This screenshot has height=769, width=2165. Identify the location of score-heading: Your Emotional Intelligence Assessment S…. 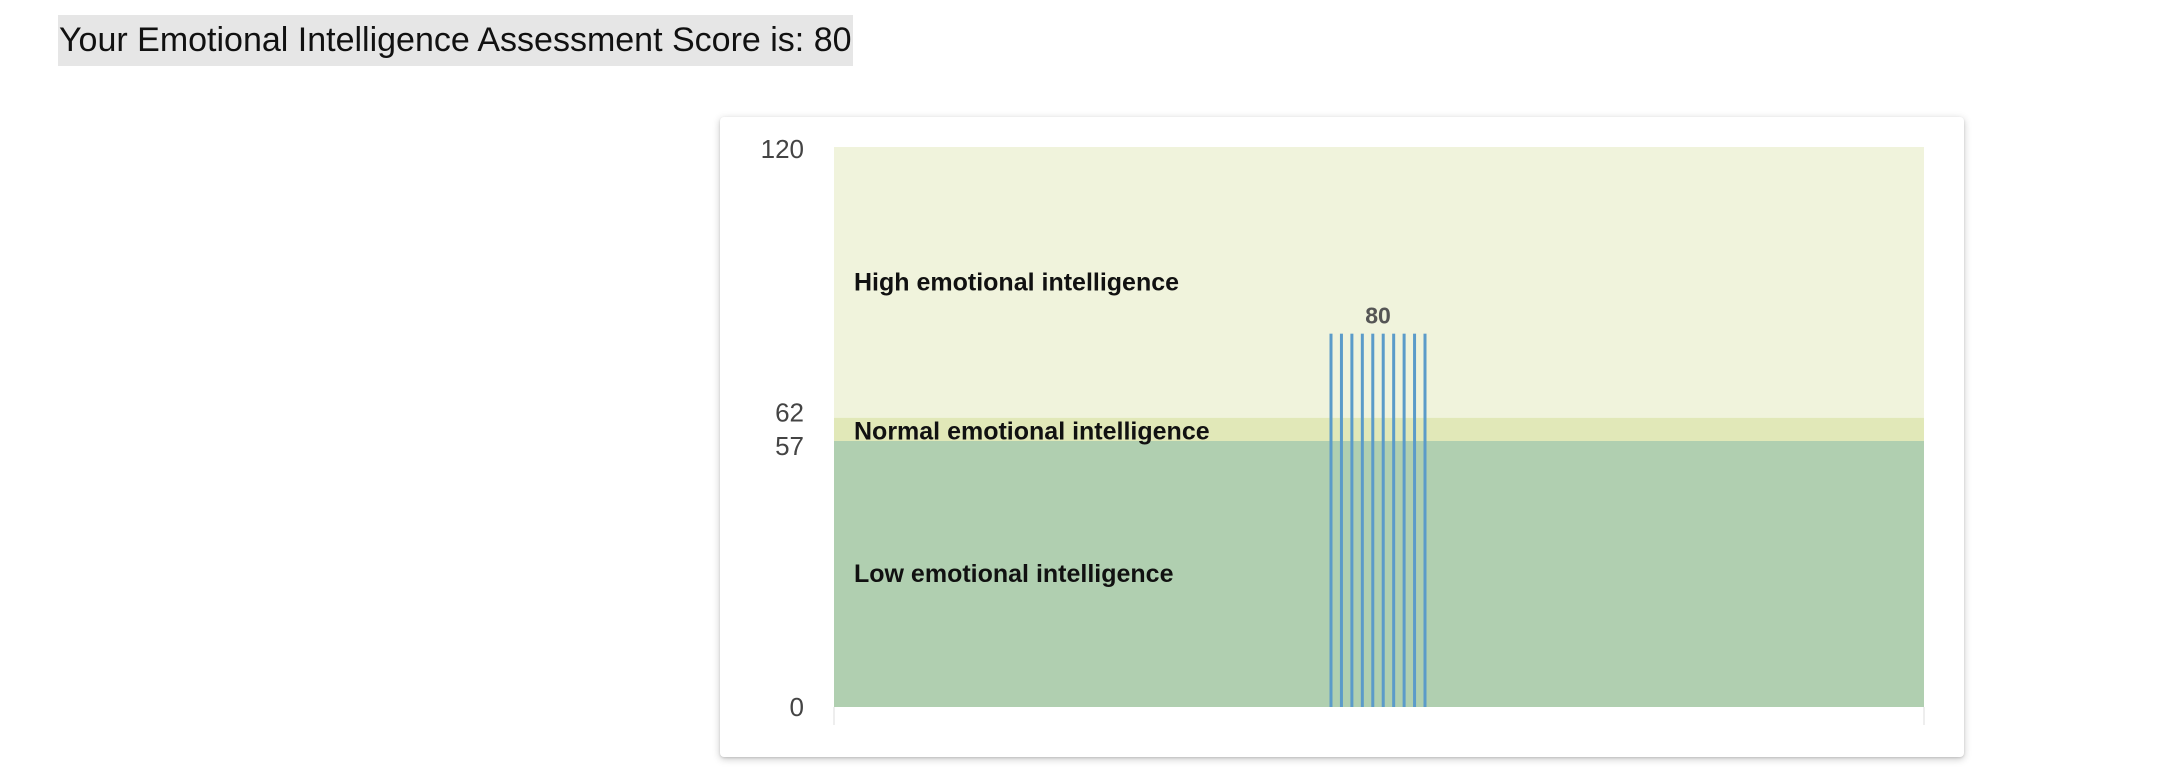
(455, 40).